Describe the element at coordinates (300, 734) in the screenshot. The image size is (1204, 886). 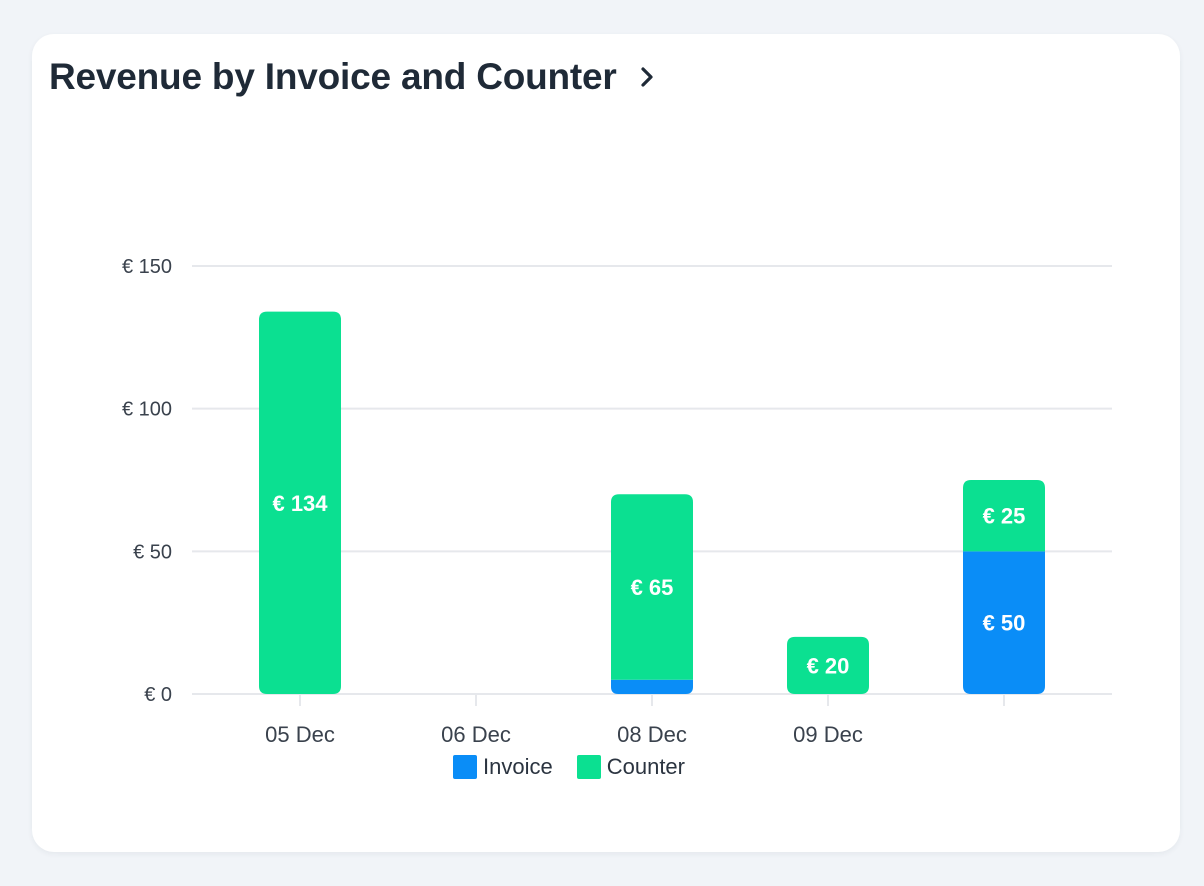
I see `x-tick-label: 05 Dec` at that location.